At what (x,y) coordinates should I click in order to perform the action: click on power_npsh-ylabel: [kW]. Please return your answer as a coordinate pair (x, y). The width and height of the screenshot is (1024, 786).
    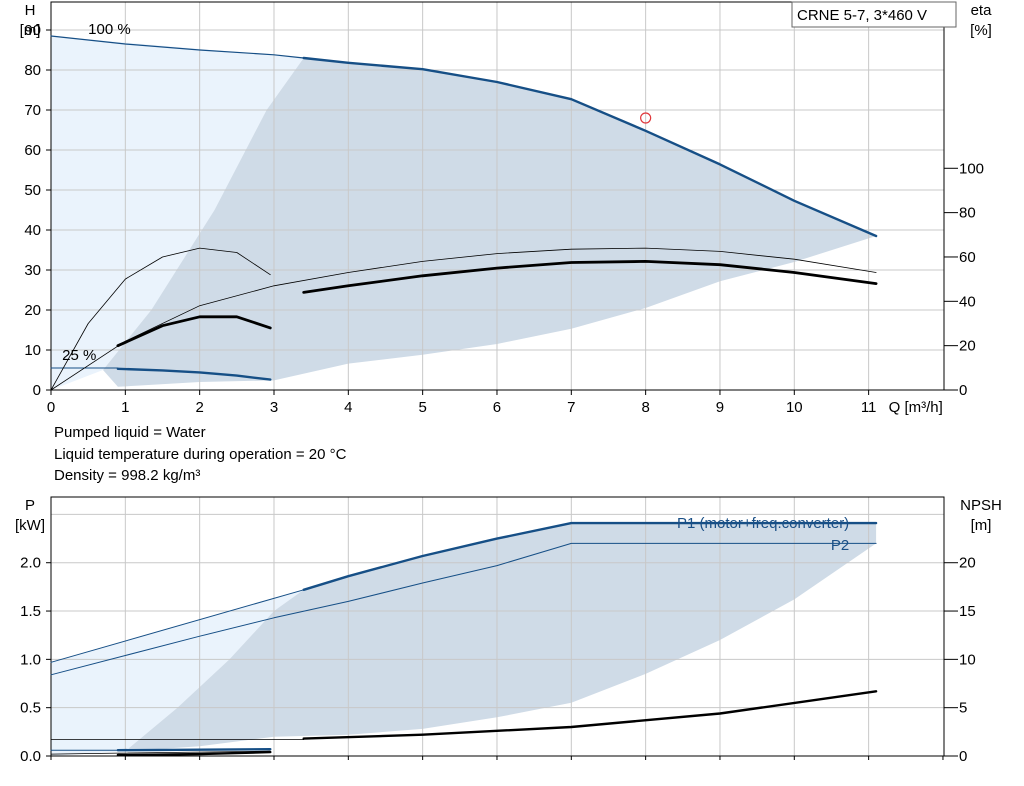
    Looking at the image, I should click on (30, 525).